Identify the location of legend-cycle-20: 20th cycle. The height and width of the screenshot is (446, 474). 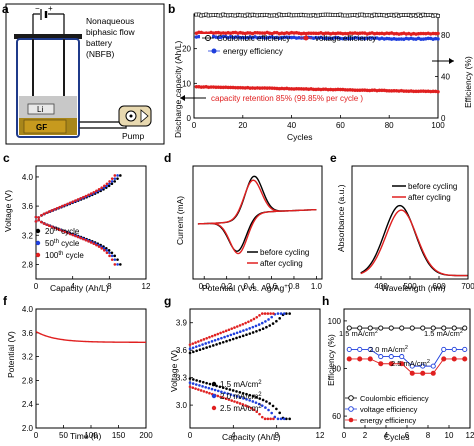
(62, 231).